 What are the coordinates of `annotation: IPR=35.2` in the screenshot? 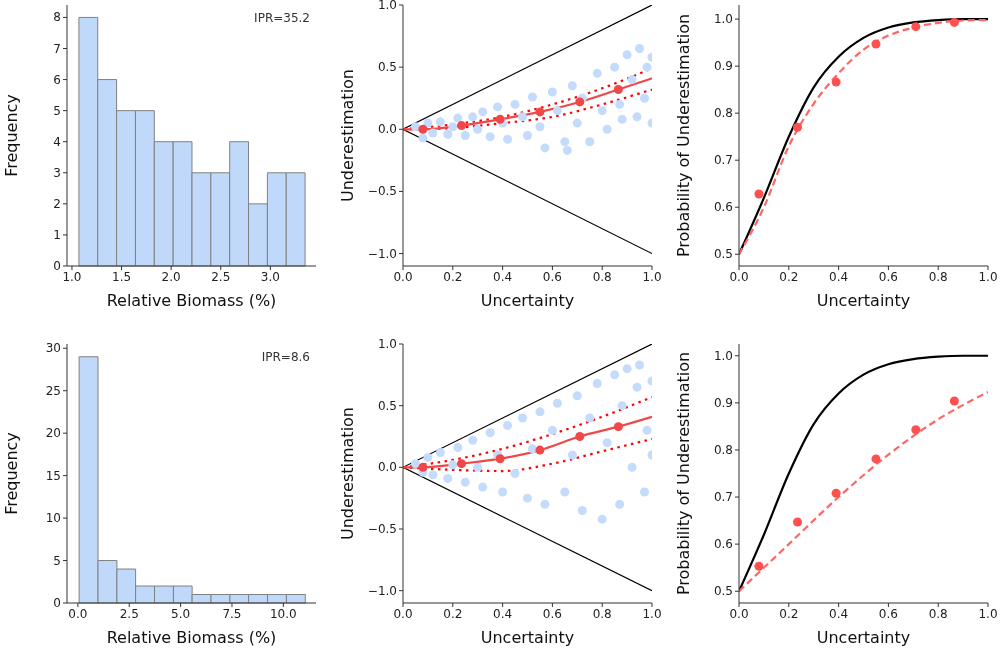 It's located at (282, 18).